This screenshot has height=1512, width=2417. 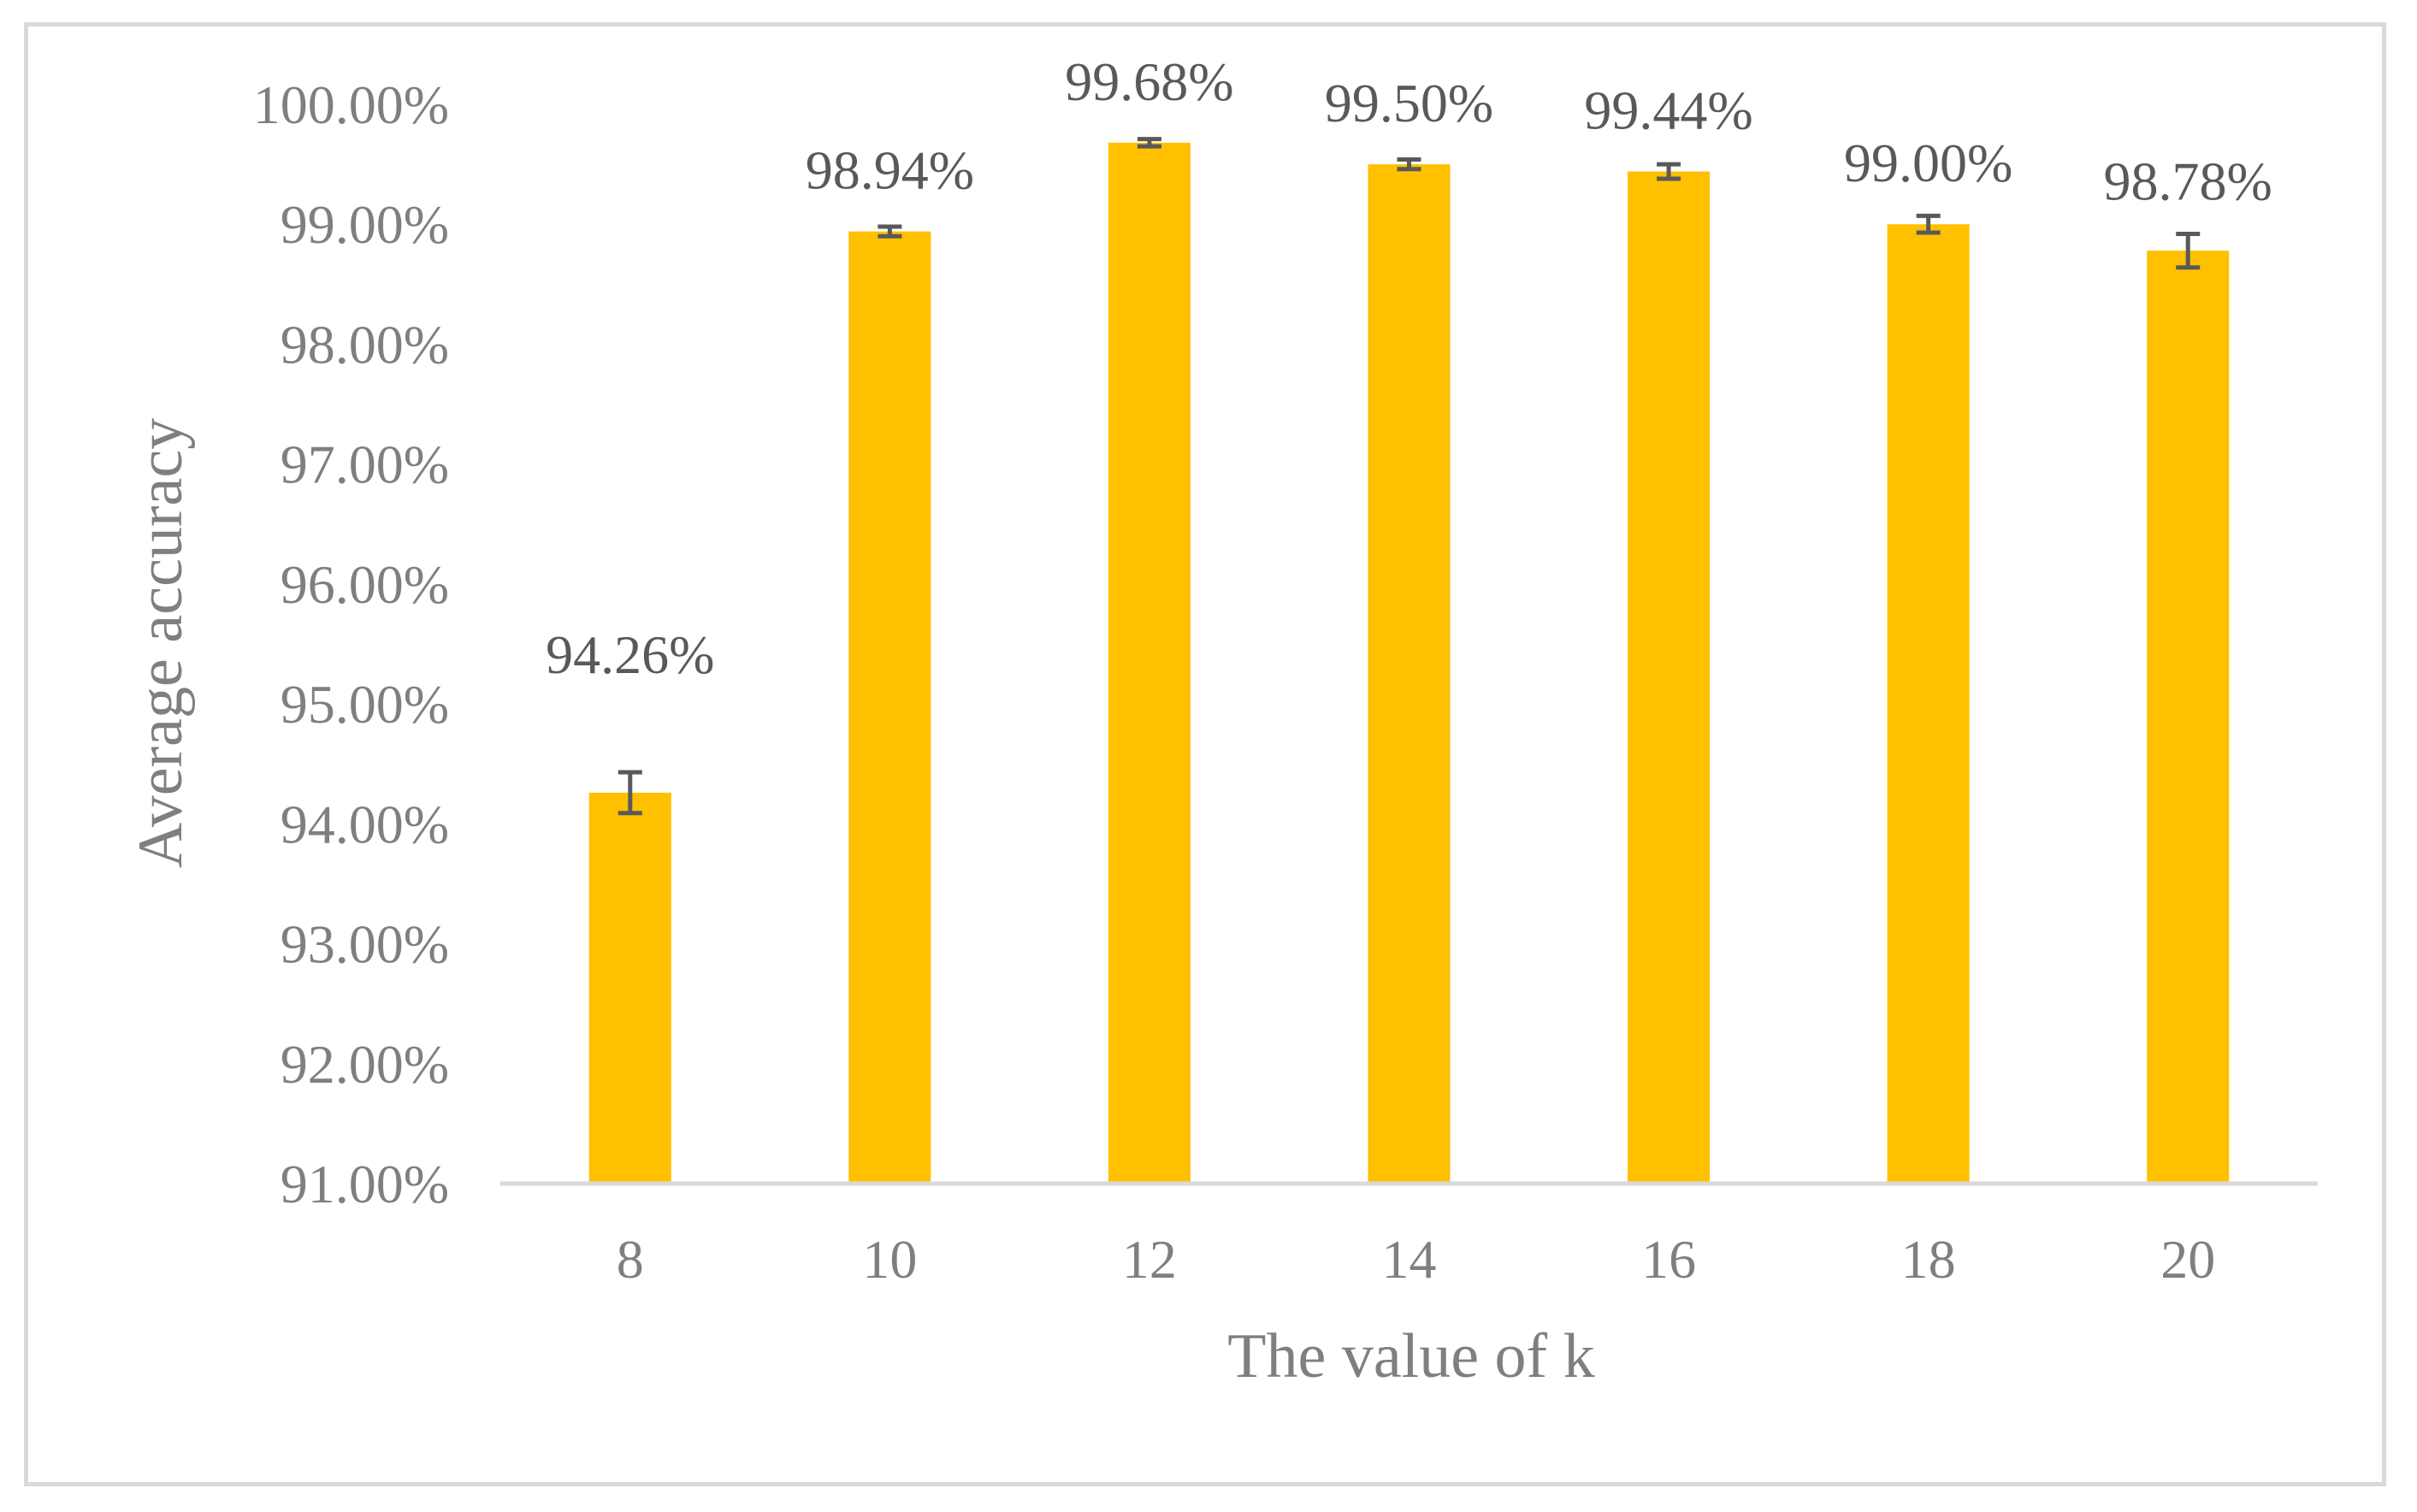 What do you see at coordinates (890, 170) in the screenshot?
I see `data-label: 98.94%` at bounding box center [890, 170].